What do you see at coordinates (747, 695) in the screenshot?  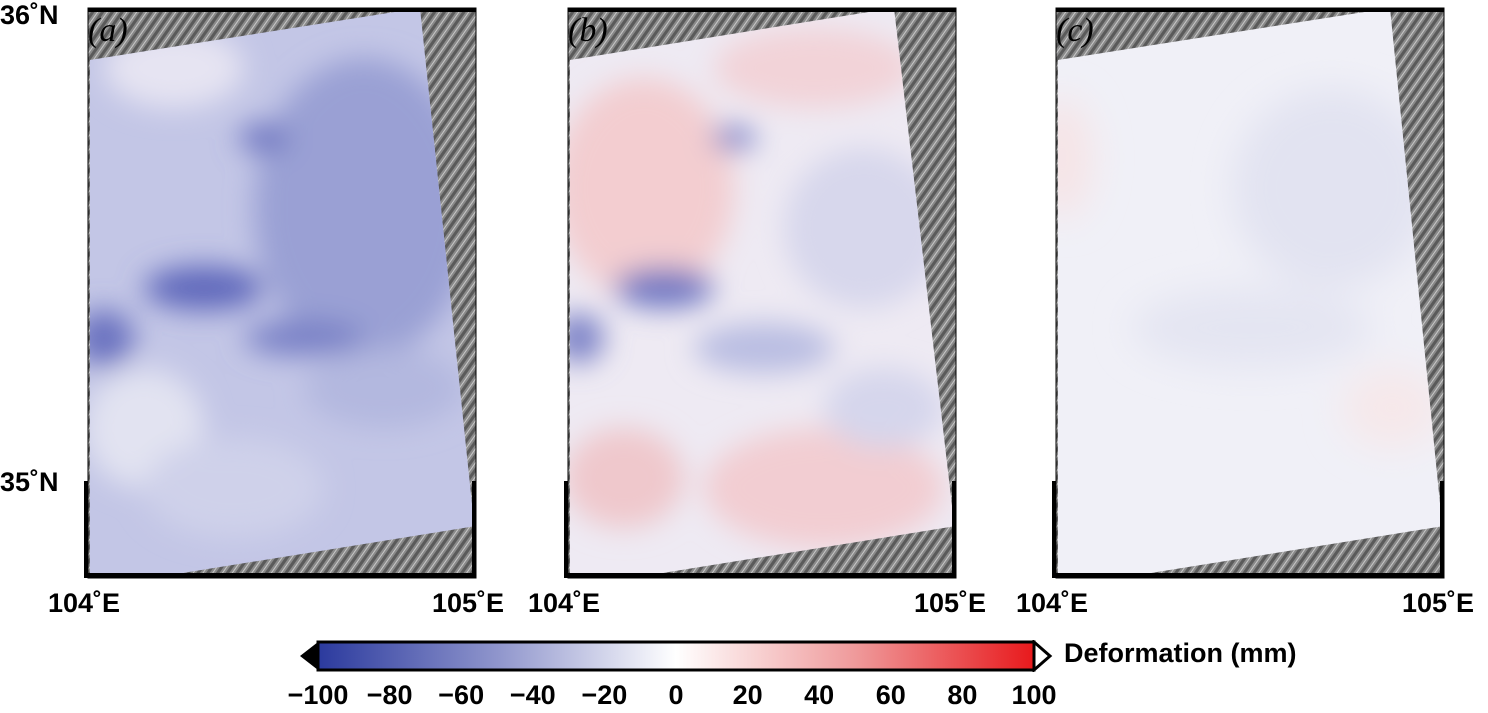 I see `colorbar-tick-label: 20` at bounding box center [747, 695].